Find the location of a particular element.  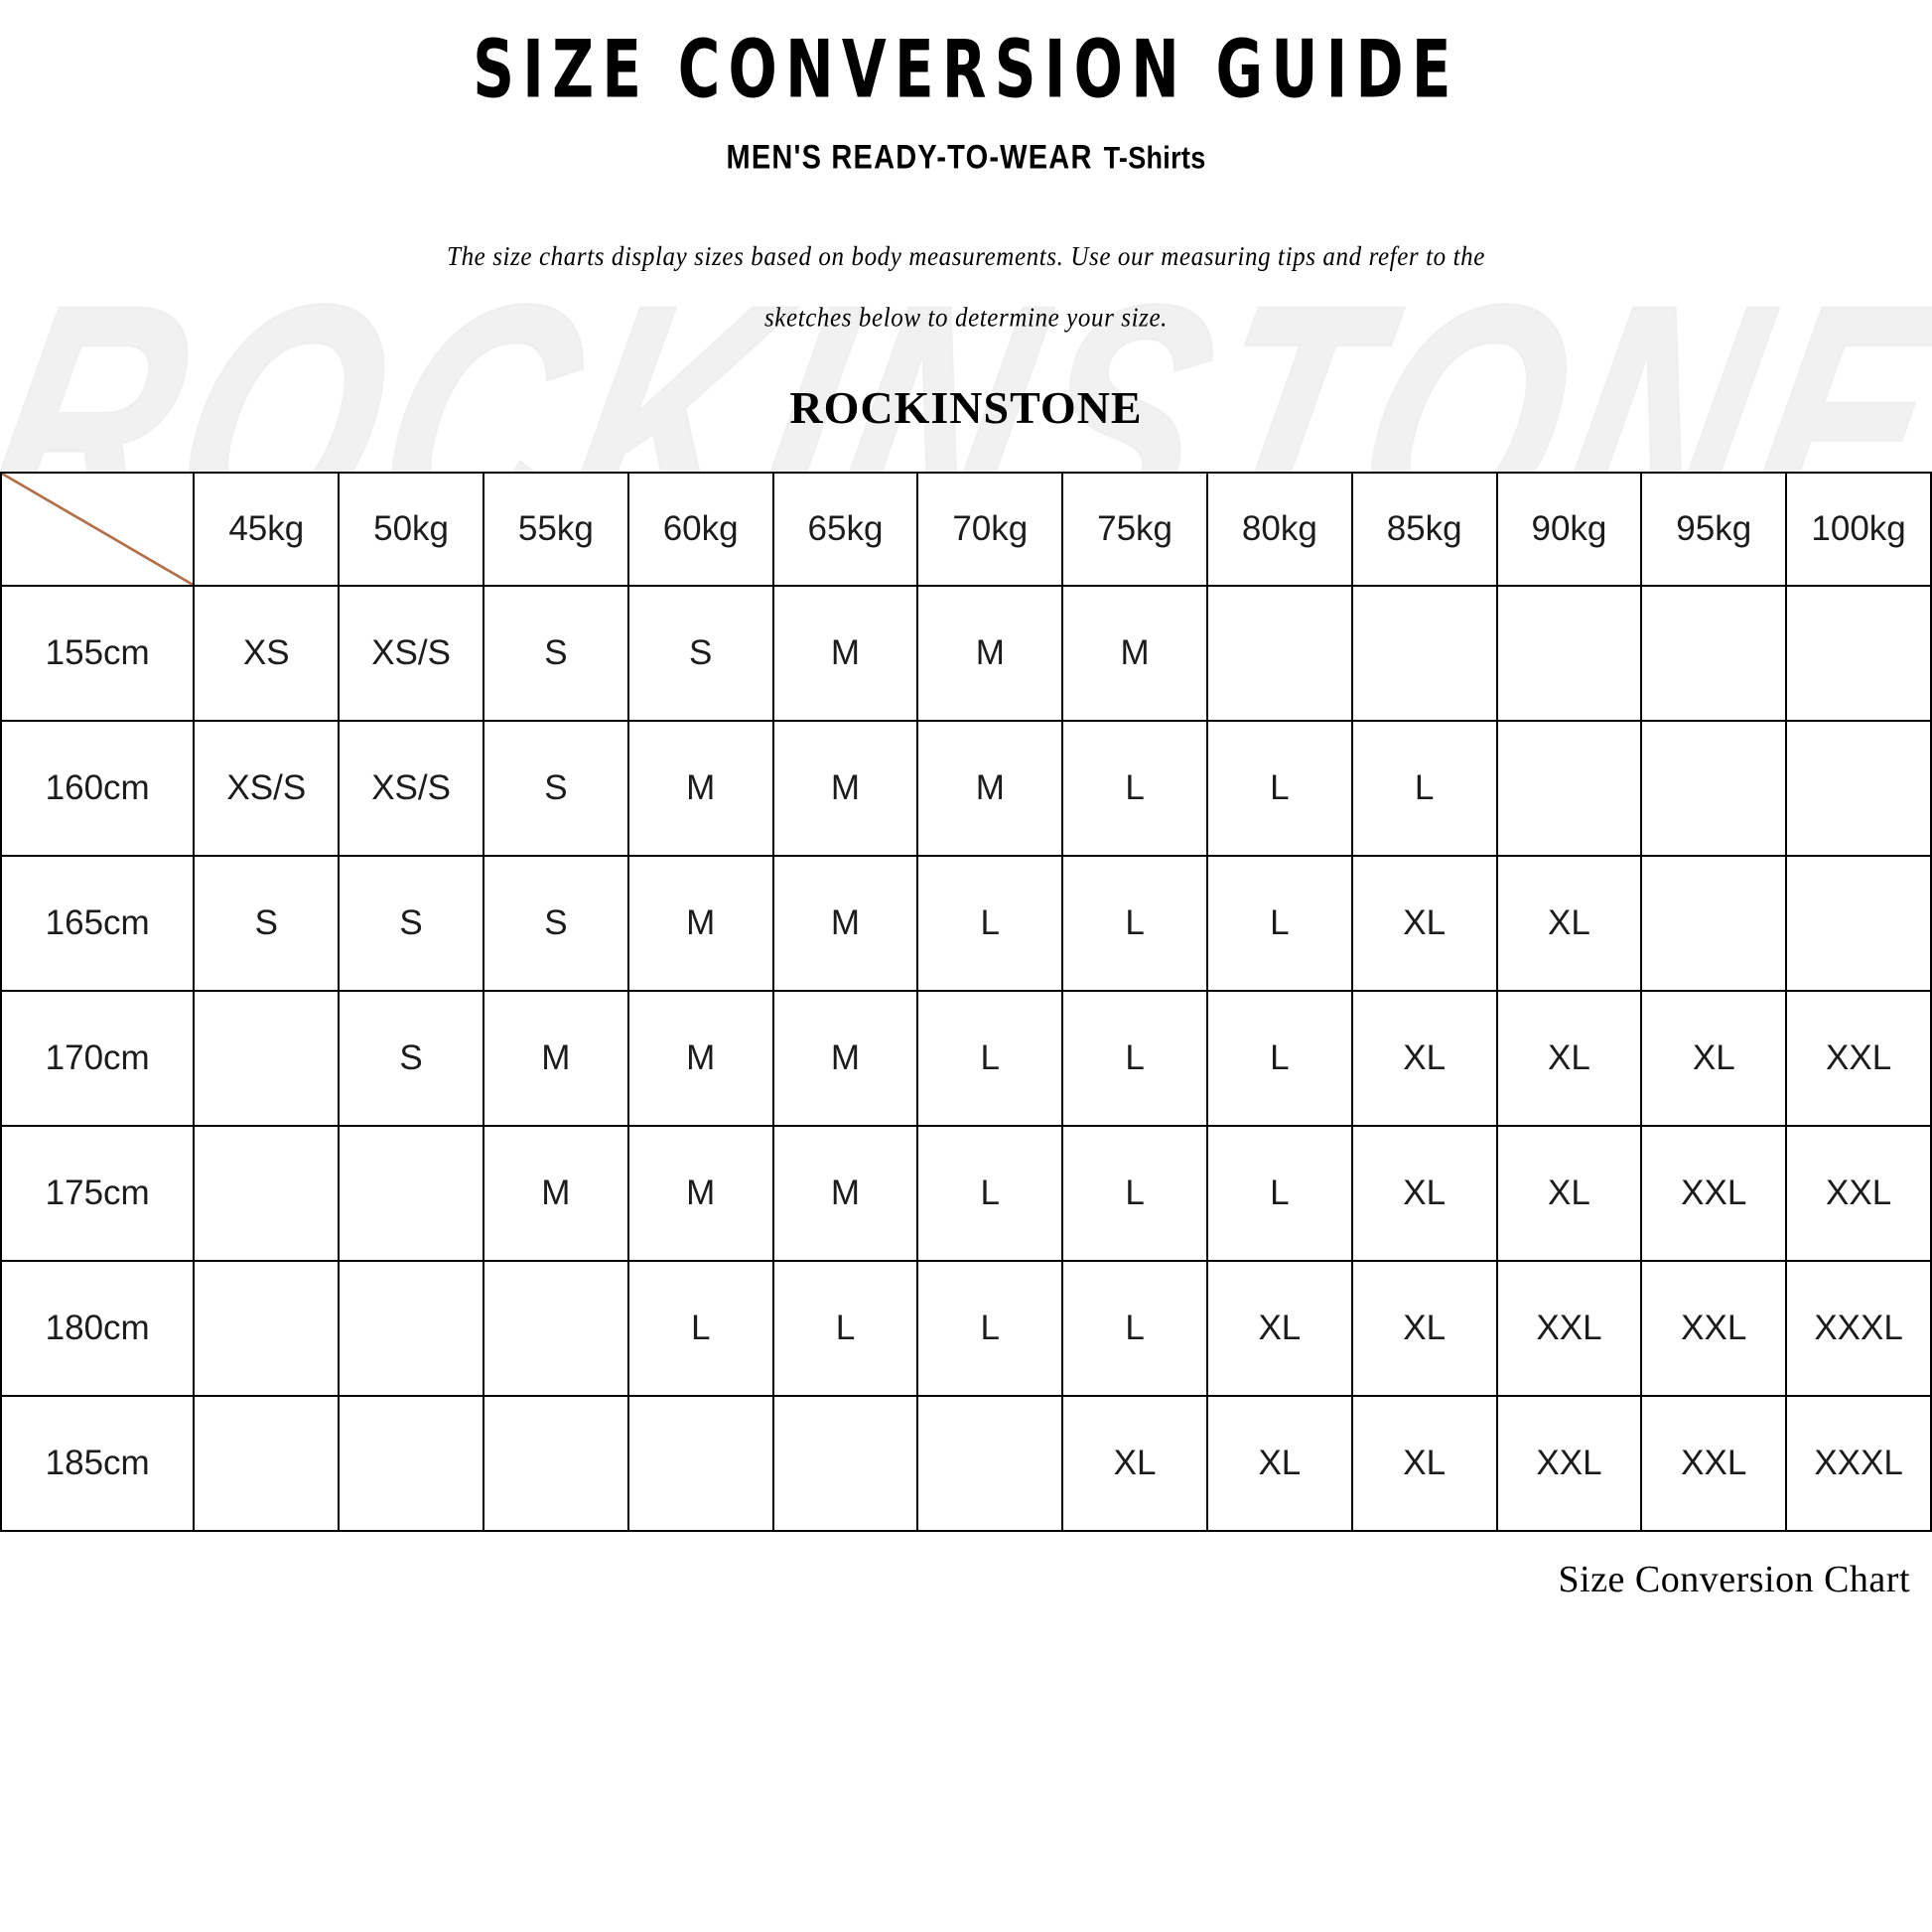

size-cell-160cm-70kg: M is located at coordinates (990, 788).